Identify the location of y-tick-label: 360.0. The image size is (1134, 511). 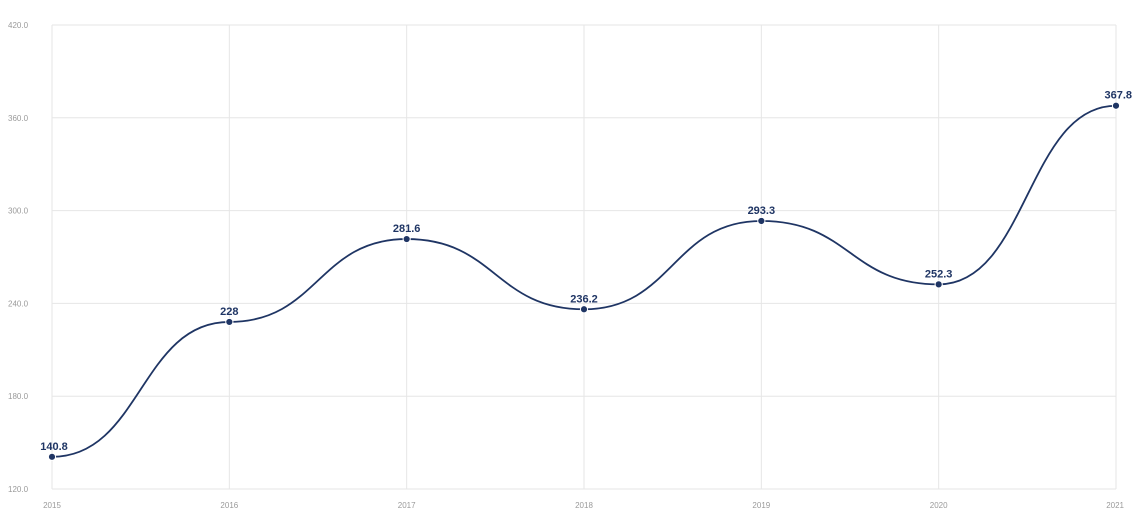
(18, 118).